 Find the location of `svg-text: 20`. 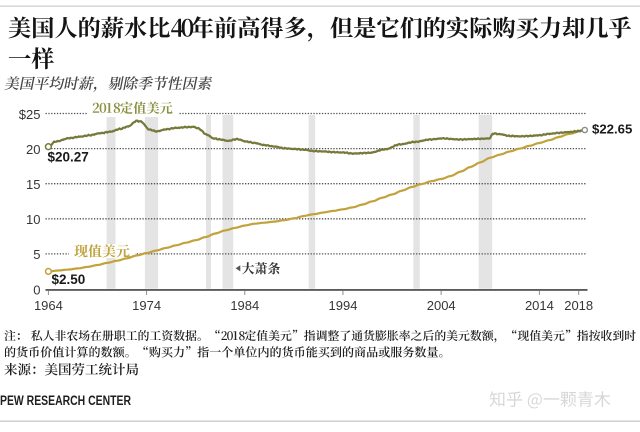

svg-text: 20 is located at coordinates (33, 149).